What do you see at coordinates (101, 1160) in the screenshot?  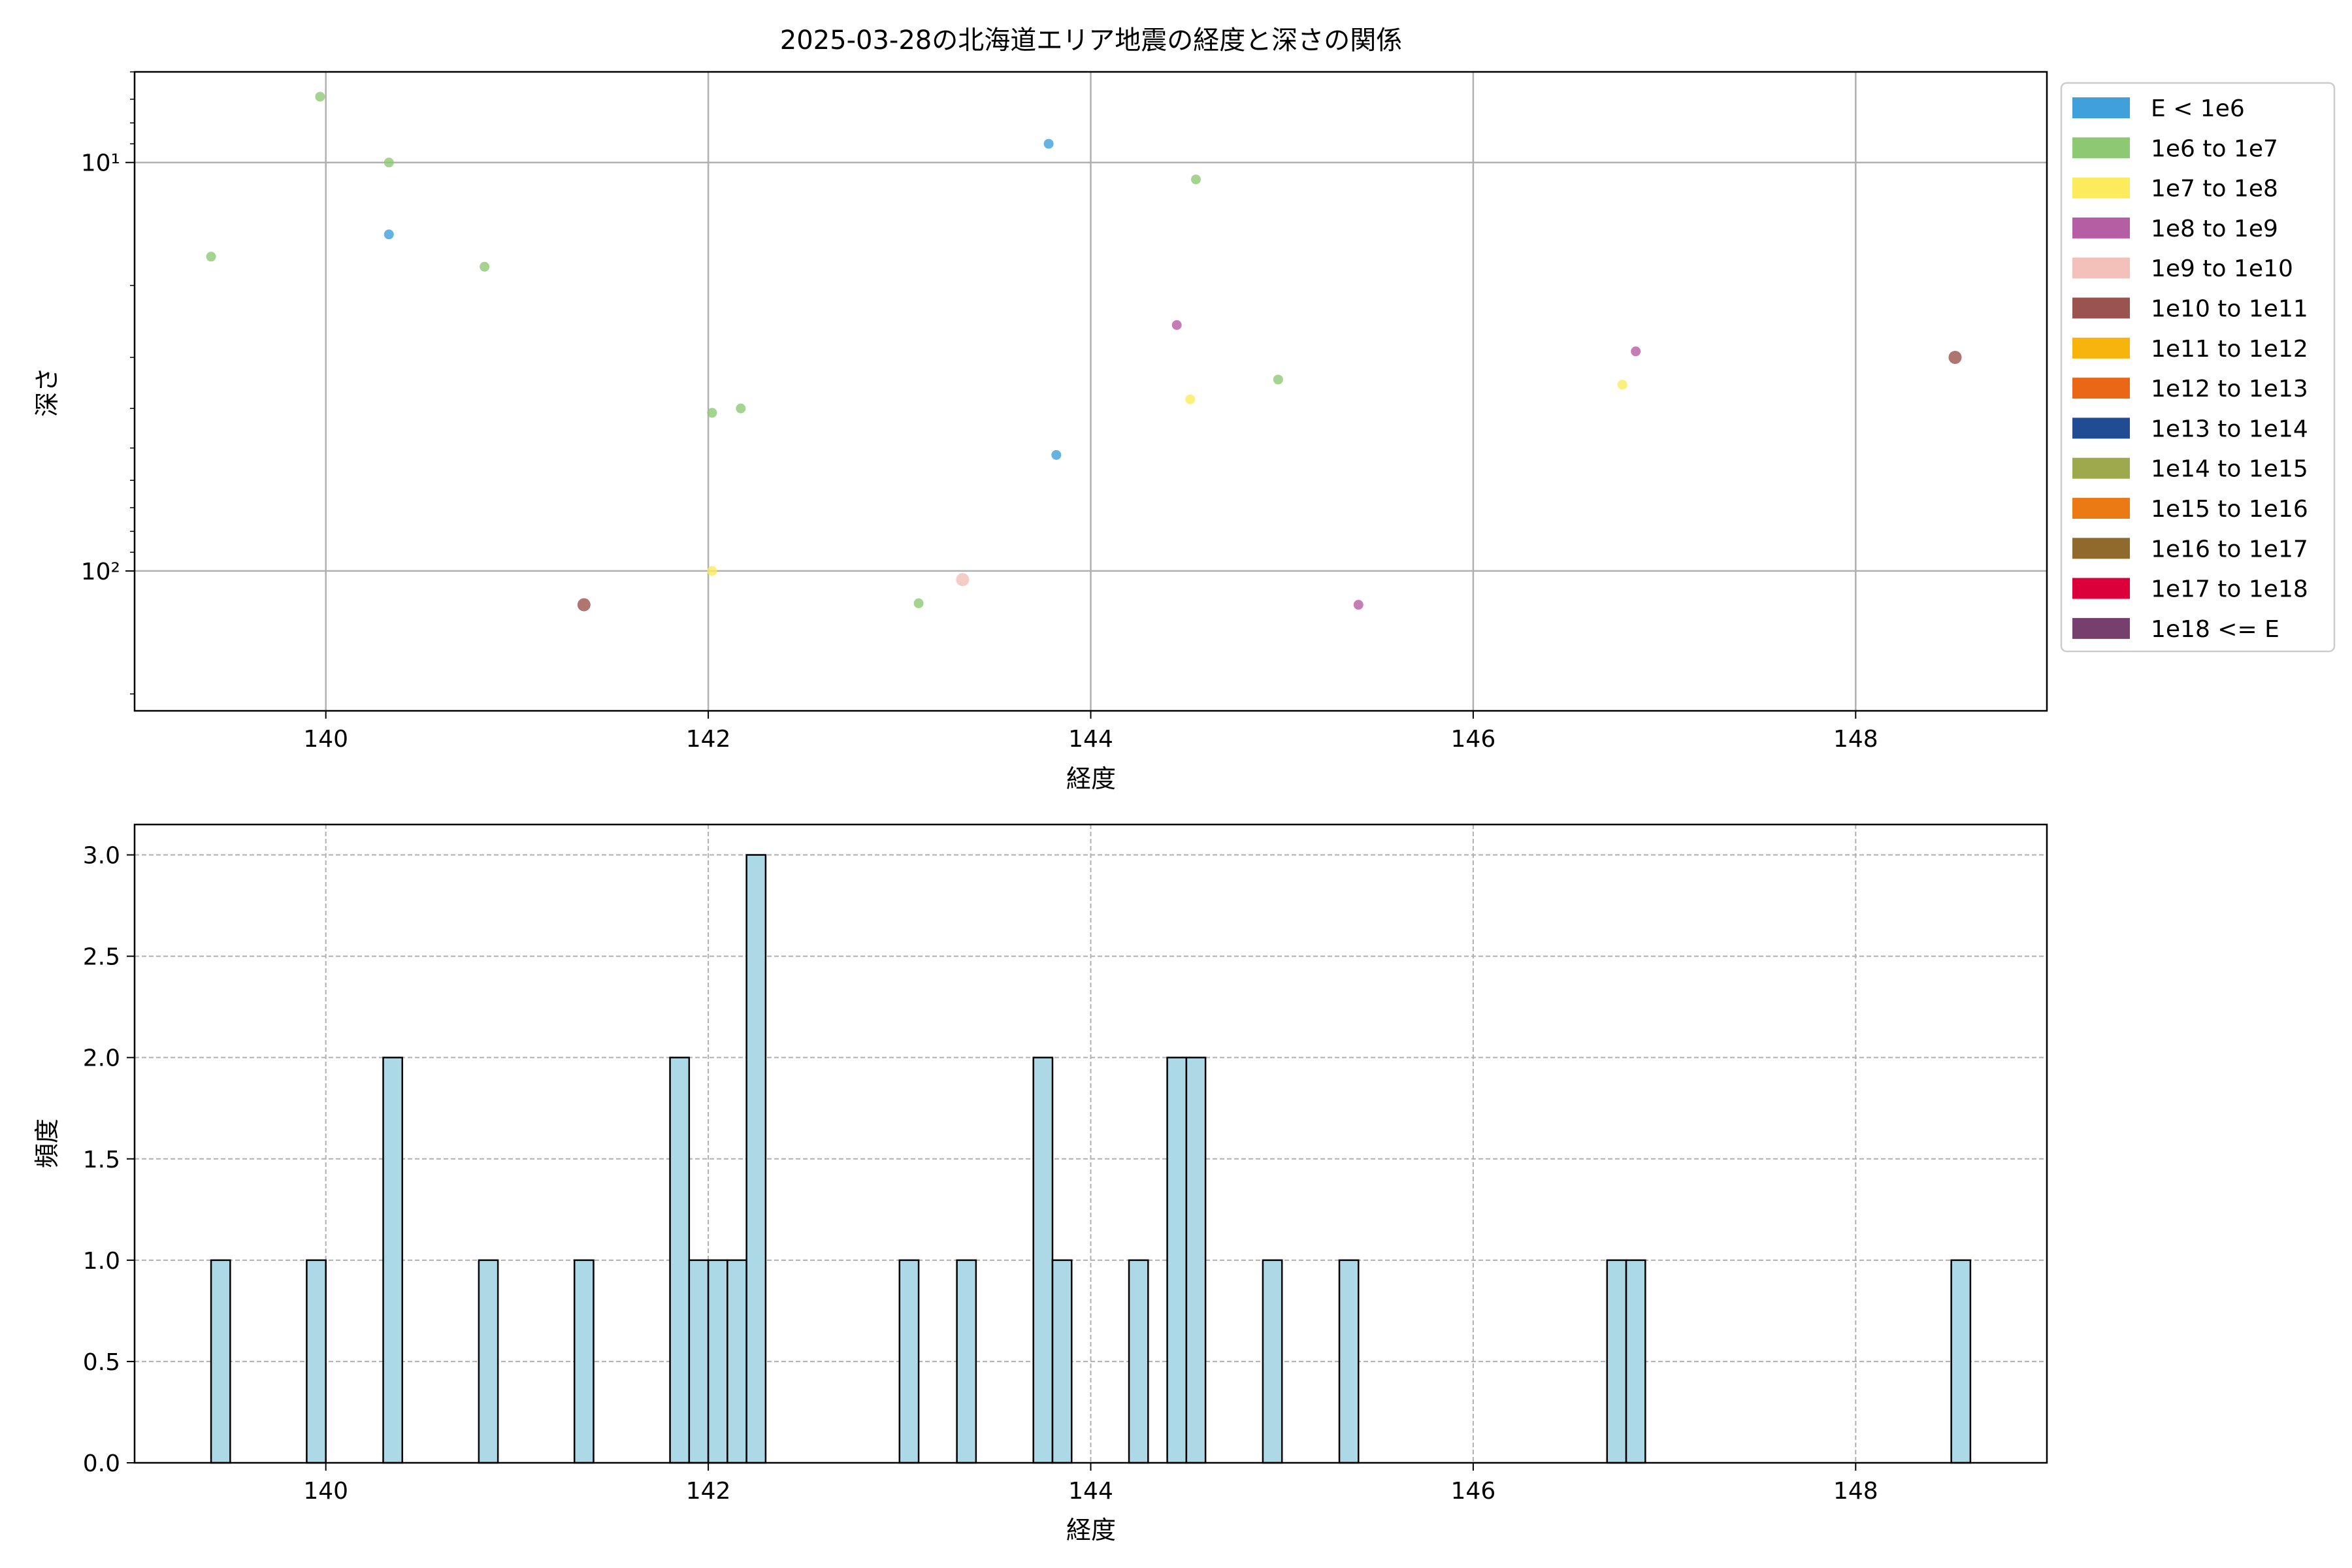 I see `histogram-y-tick-label: 1.5` at bounding box center [101, 1160].